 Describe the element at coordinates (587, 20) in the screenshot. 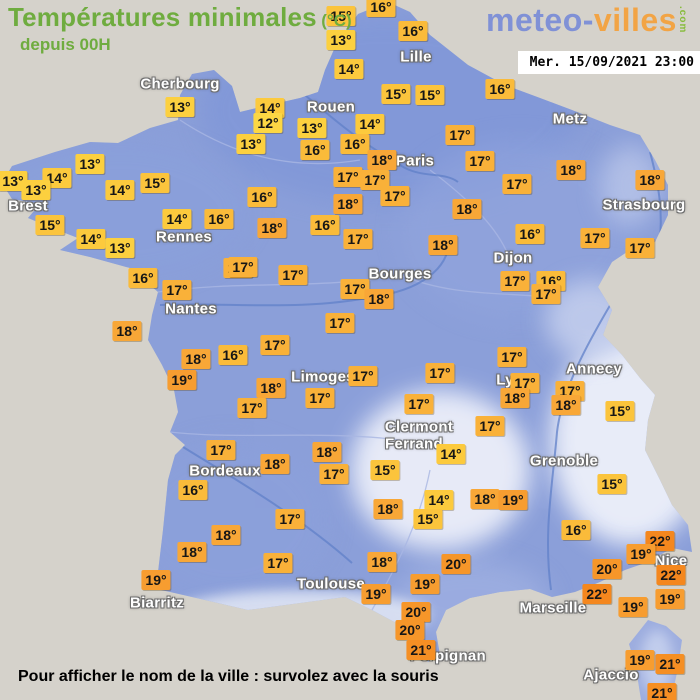

I see `meteo-villes-logo: meteo-villes.com` at that location.